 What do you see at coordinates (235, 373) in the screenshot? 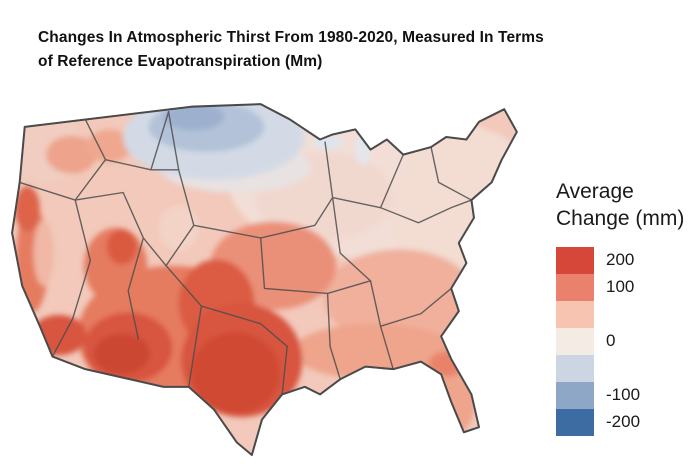
I see `region-texas-darkest` at bounding box center [235, 373].